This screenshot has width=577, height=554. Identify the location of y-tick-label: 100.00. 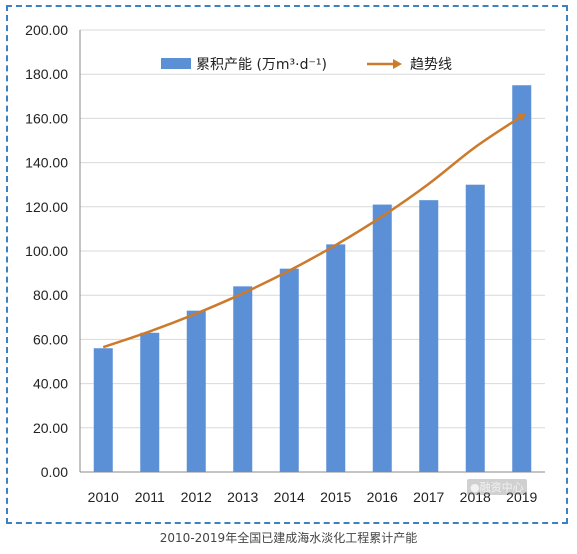
(46, 251).